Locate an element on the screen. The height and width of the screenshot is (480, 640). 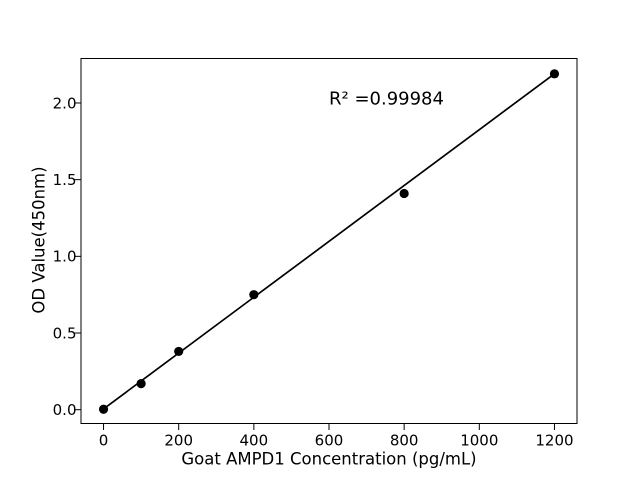
x-tick-label: 800 is located at coordinates (404, 441).